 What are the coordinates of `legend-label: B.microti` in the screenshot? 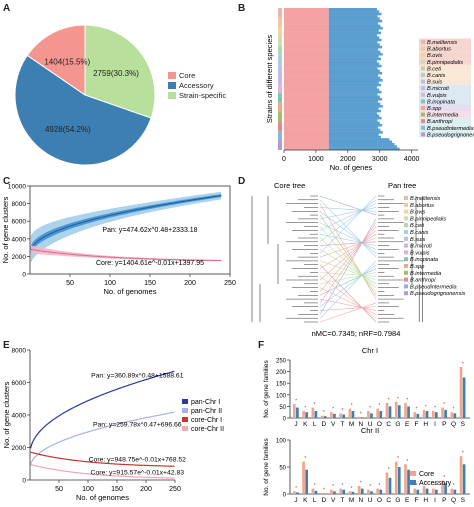 It's located at (438, 89).